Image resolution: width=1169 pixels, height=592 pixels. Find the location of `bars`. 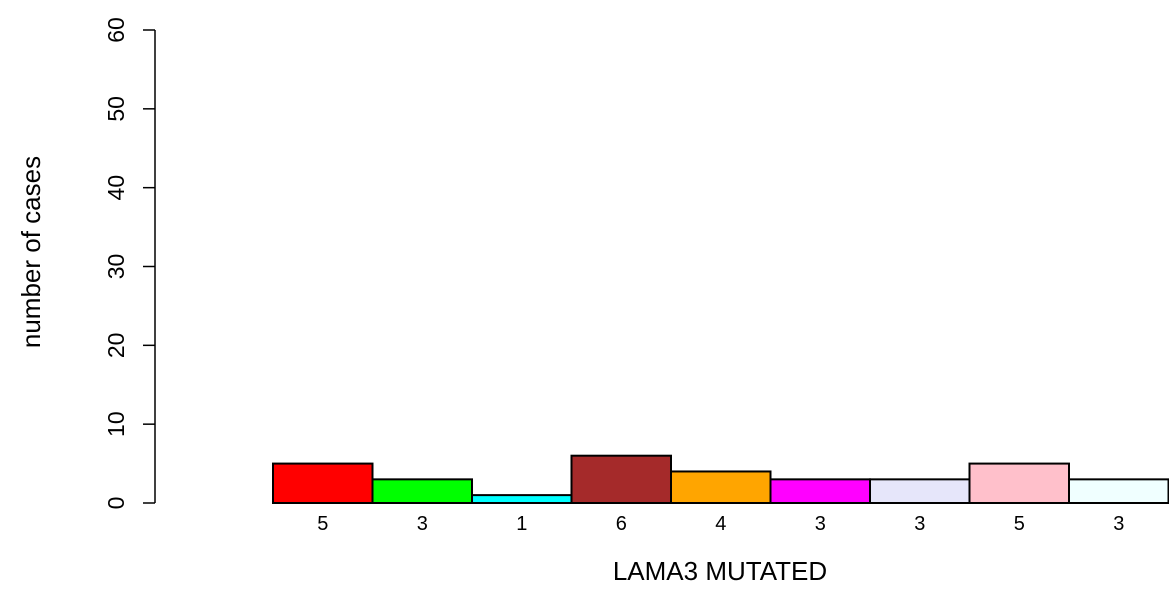

bars is located at coordinates (720, 479).